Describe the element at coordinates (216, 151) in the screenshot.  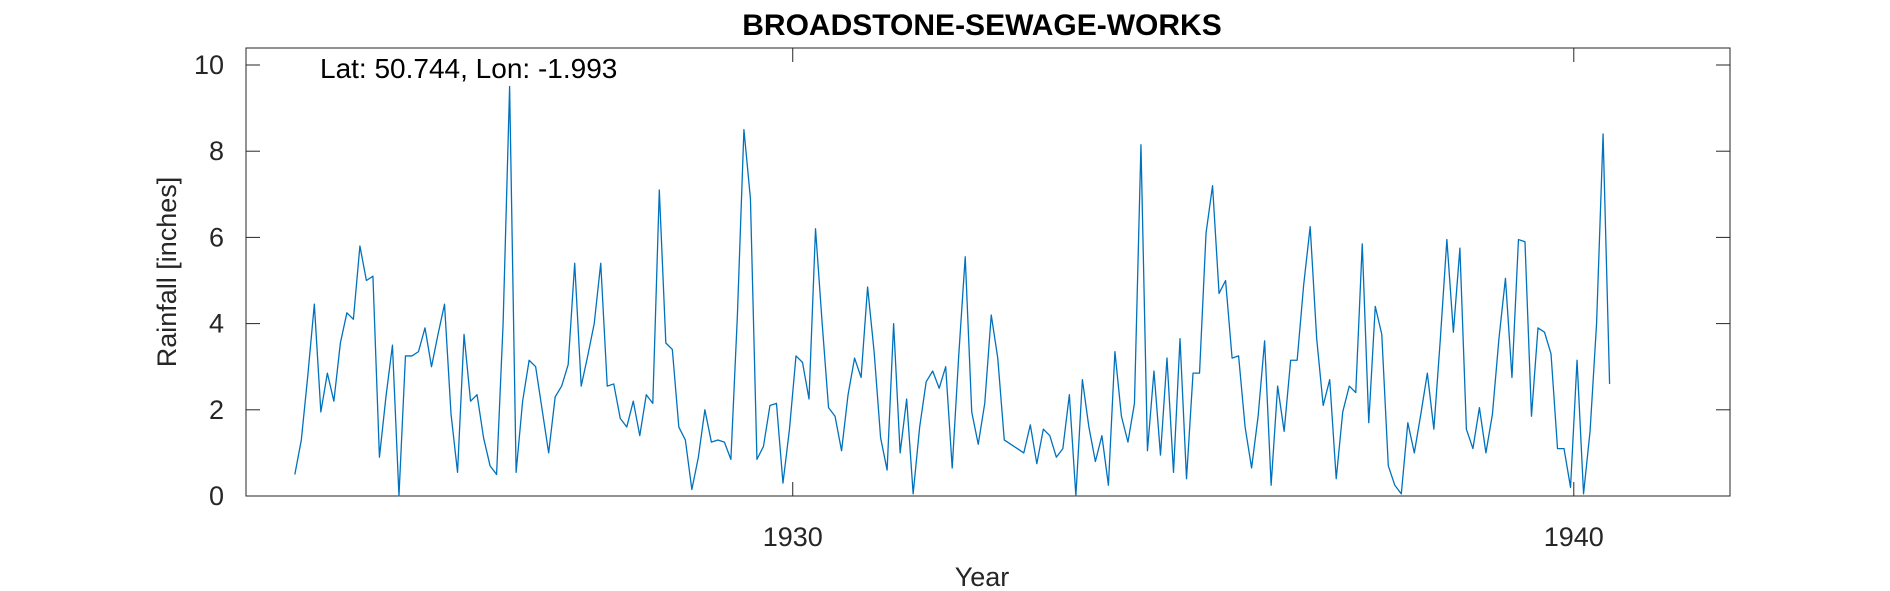
I see `y-tick-label: 8` at that location.